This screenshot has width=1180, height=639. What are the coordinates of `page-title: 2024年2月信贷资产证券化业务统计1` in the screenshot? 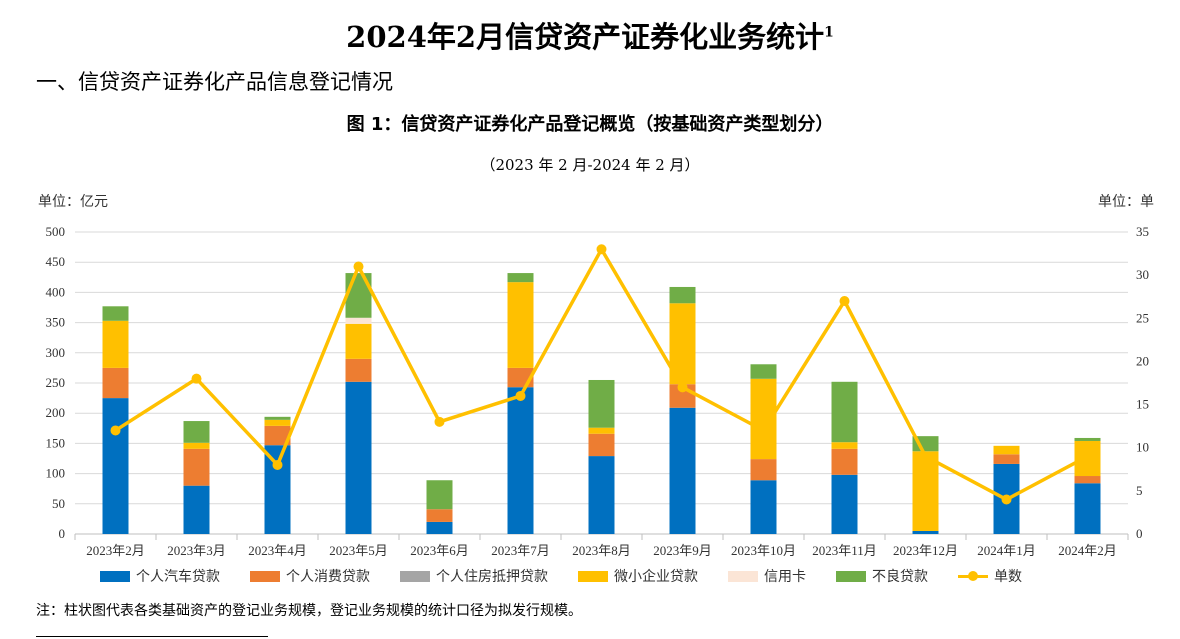 It's located at (590, 37).